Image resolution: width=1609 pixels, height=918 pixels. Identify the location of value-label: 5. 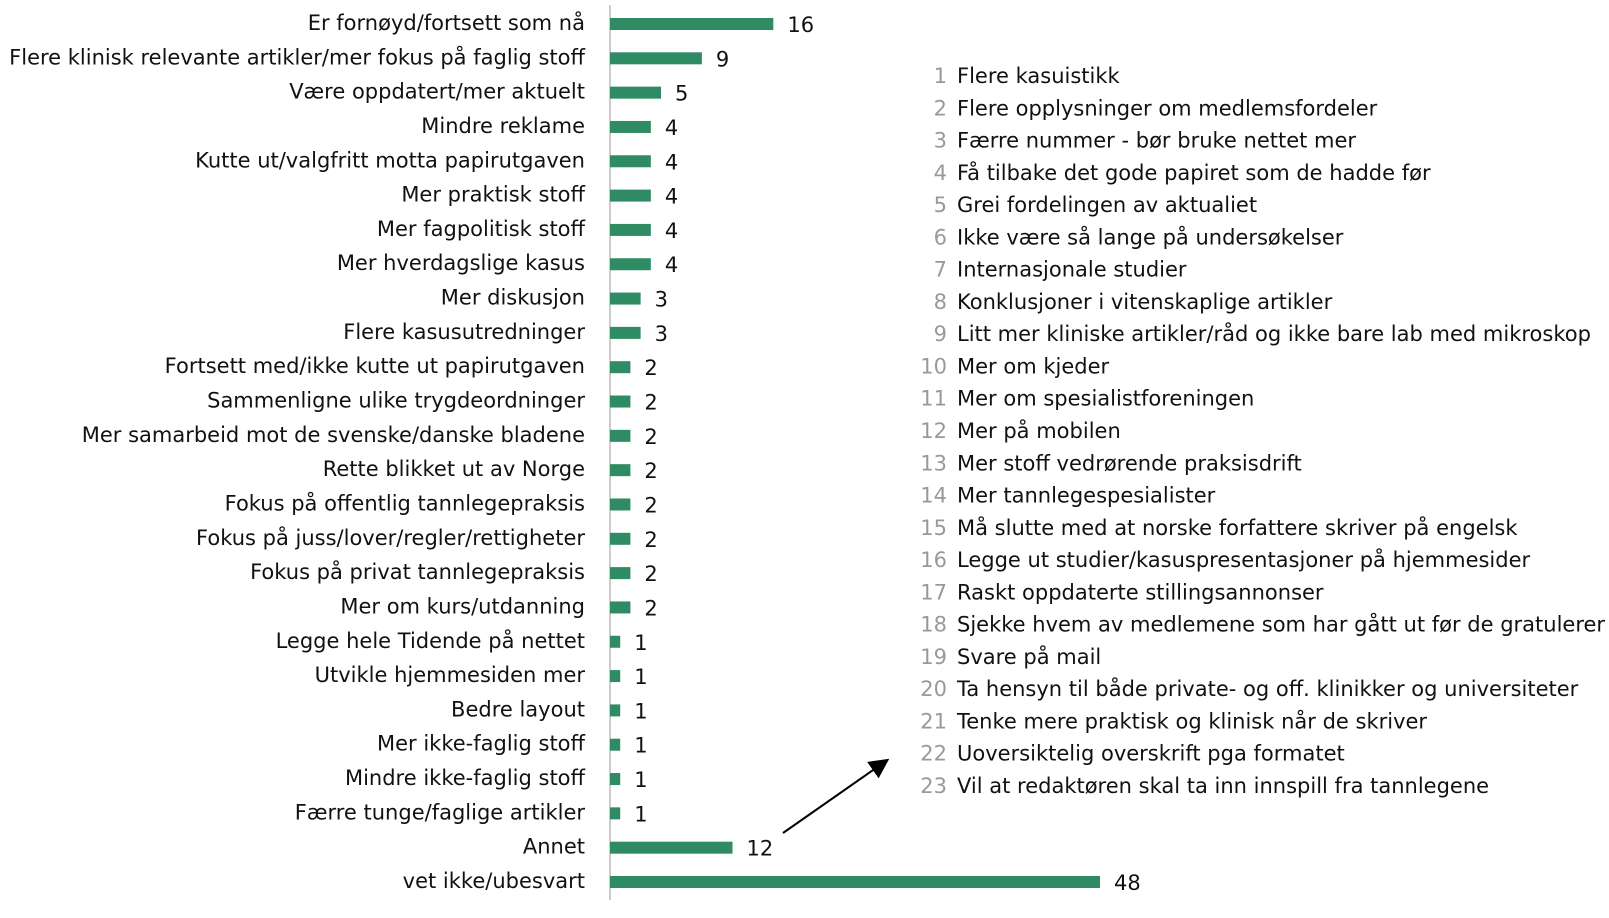
(681, 94).